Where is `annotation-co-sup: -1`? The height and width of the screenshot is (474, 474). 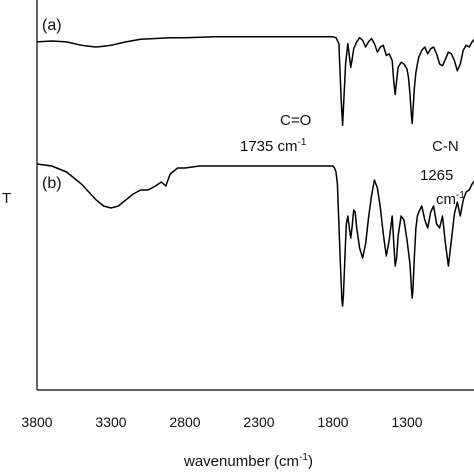 annotation-co-sup: -1 is located at coordinates (302, 142).